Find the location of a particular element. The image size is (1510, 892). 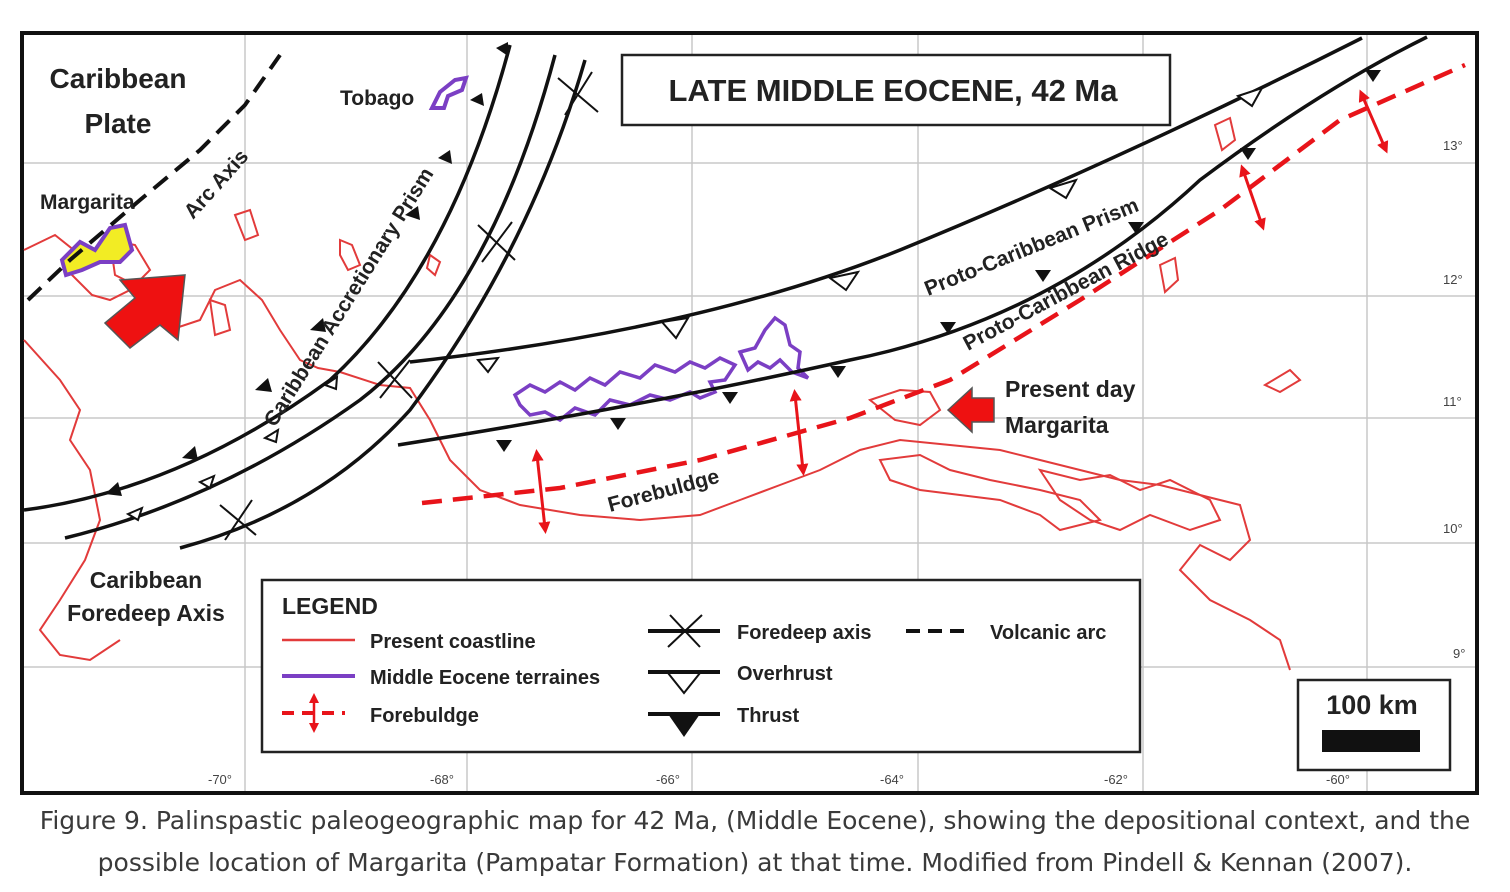

margarita-terrane is located at coordinates (97, 250).